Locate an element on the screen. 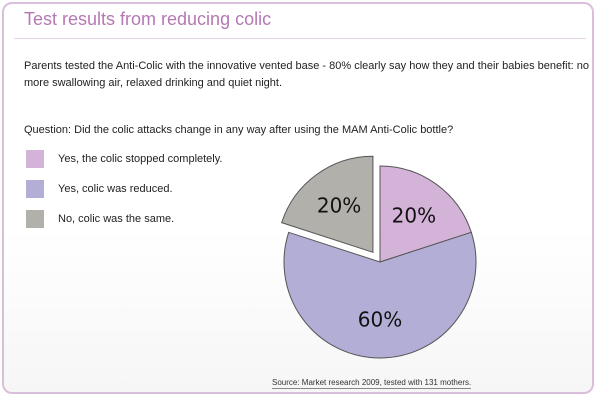 The width and height of the screenshot is (600, 400). legend-swatch-reduced is located at coordinates (35, 189).